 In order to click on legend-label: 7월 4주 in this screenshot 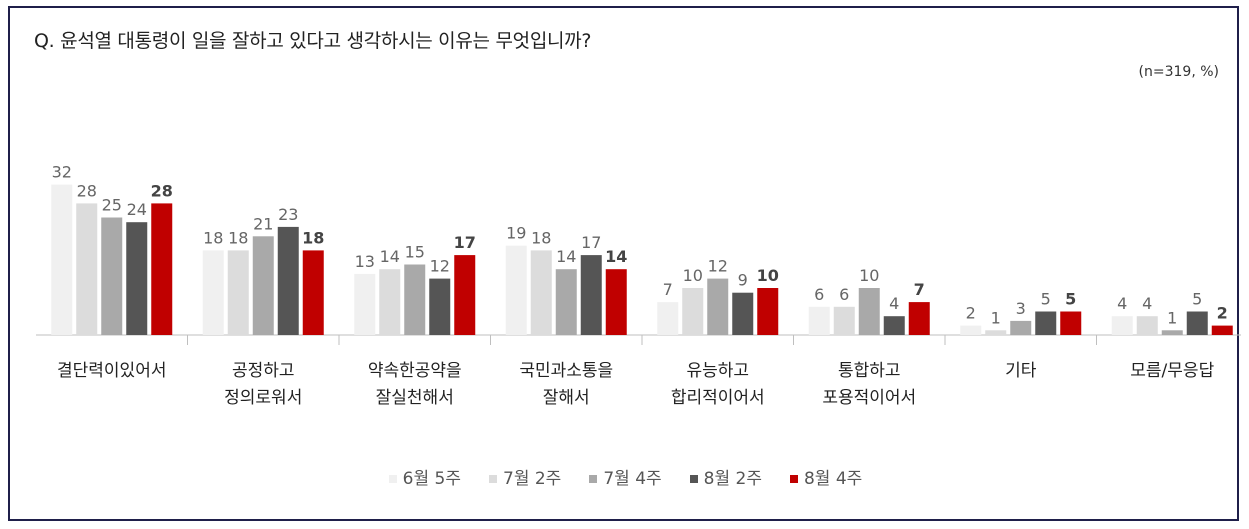, I will do `click(632, 479)`.